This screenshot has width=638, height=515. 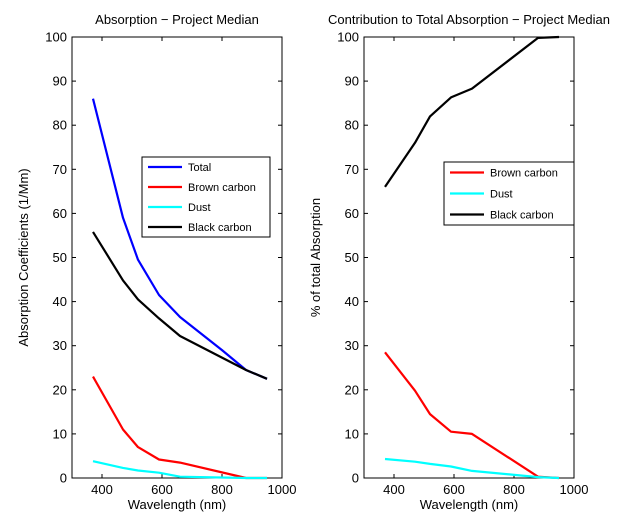 I want to click on legend-box, so click(x=206, y=197).